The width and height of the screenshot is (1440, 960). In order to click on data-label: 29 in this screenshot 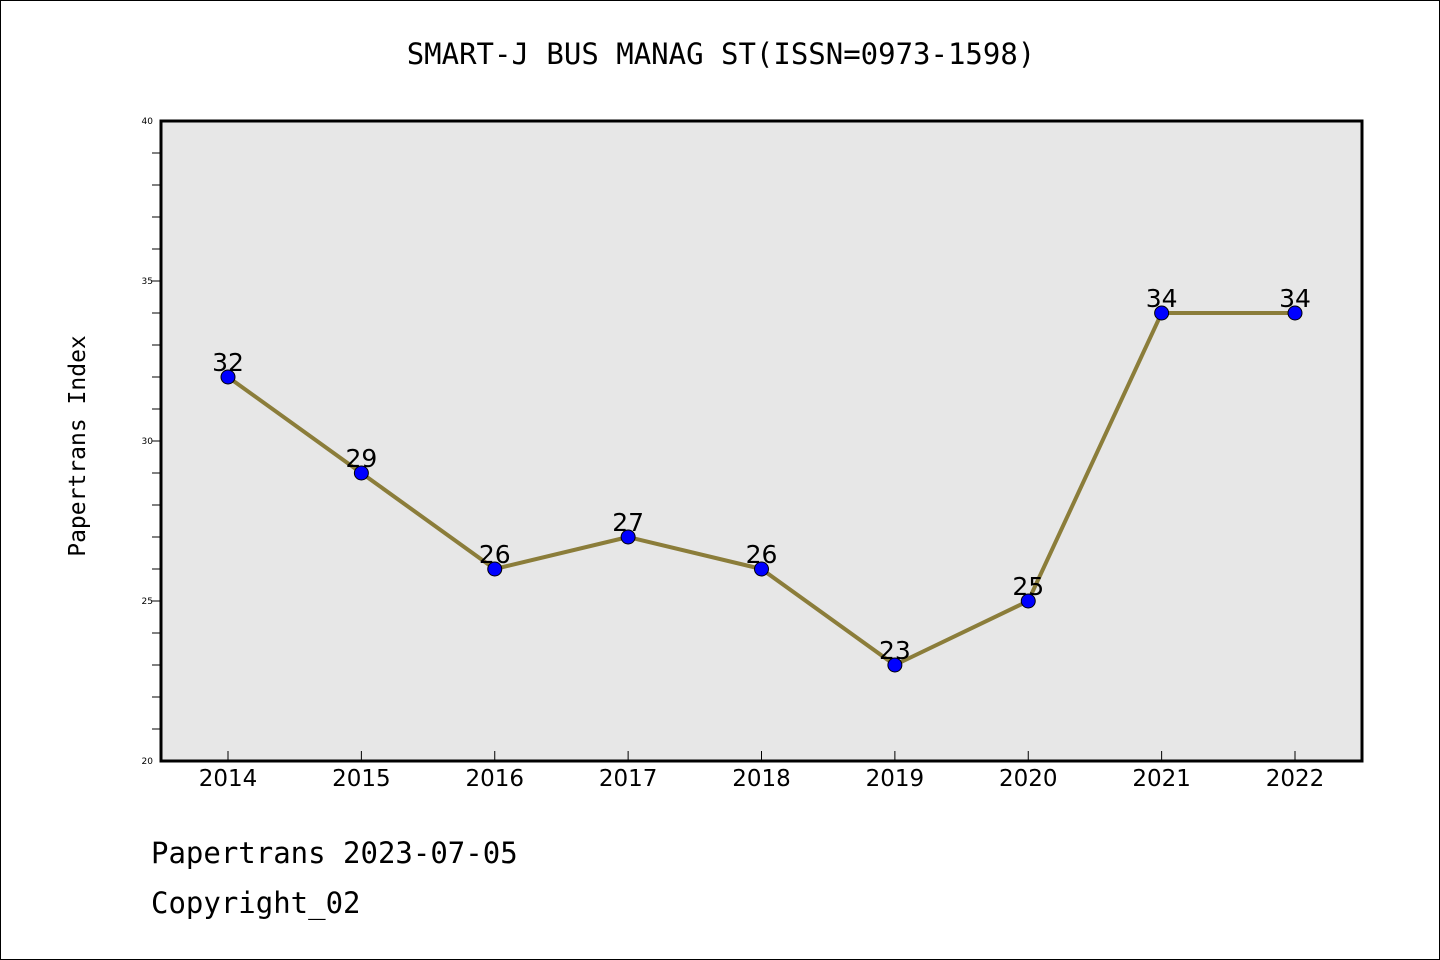, I will do `click(361, 458)`.